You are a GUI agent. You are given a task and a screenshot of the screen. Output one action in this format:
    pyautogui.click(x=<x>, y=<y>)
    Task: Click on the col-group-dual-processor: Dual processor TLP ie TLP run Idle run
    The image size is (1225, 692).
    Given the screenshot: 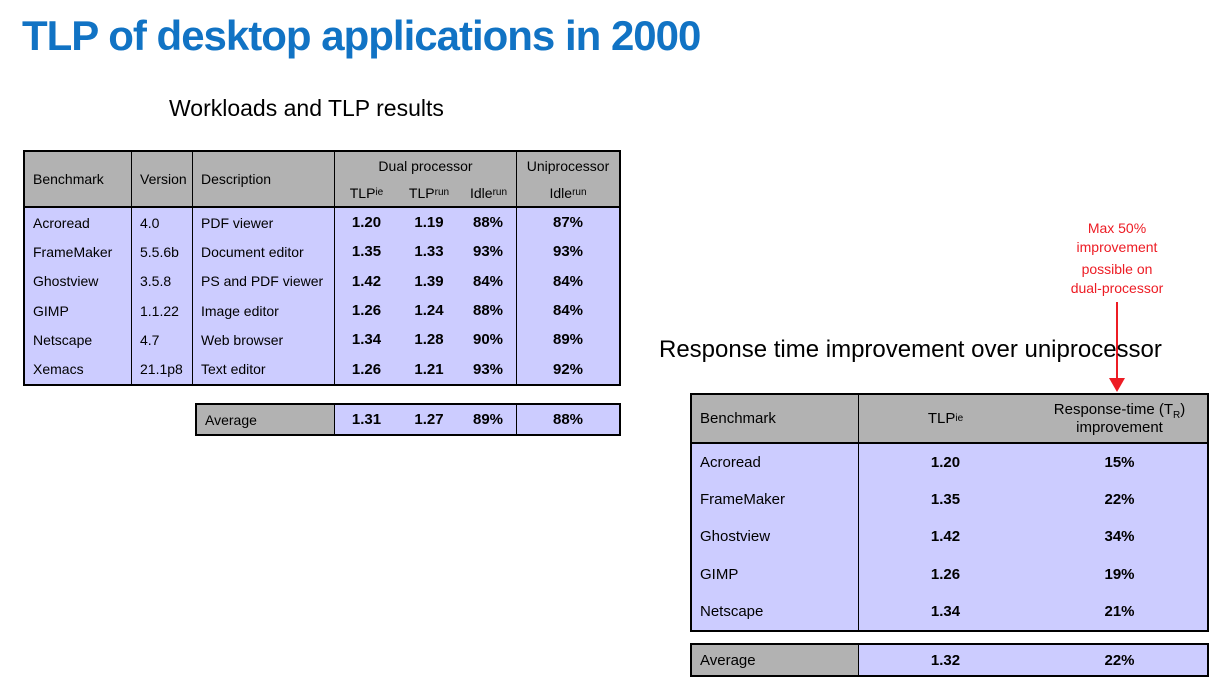 What is the action you would take?
    pyautogui.click(x=426, y=180)
    